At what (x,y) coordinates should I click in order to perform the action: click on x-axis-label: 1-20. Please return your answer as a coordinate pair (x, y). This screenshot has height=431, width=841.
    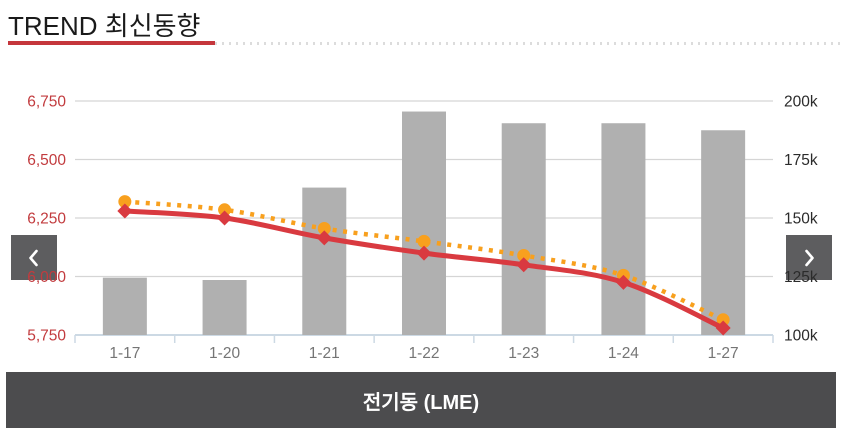
    Looking at the image, I should click on (224, 353).